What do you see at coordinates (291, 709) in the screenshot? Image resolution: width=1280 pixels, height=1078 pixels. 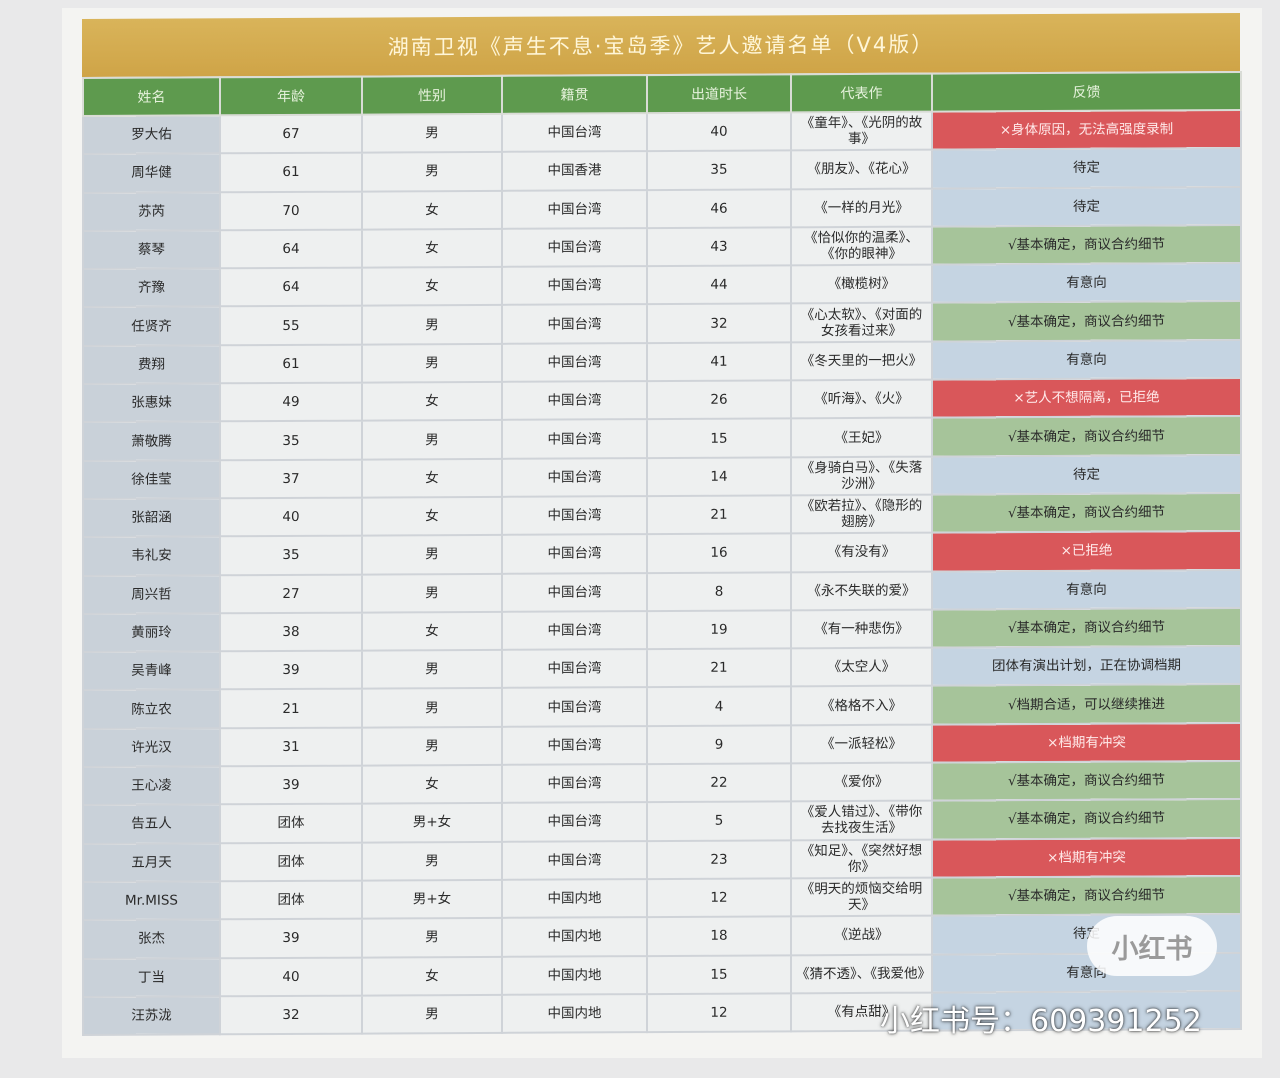 I see `cell-age: 21` at bounding box center [291, 709].